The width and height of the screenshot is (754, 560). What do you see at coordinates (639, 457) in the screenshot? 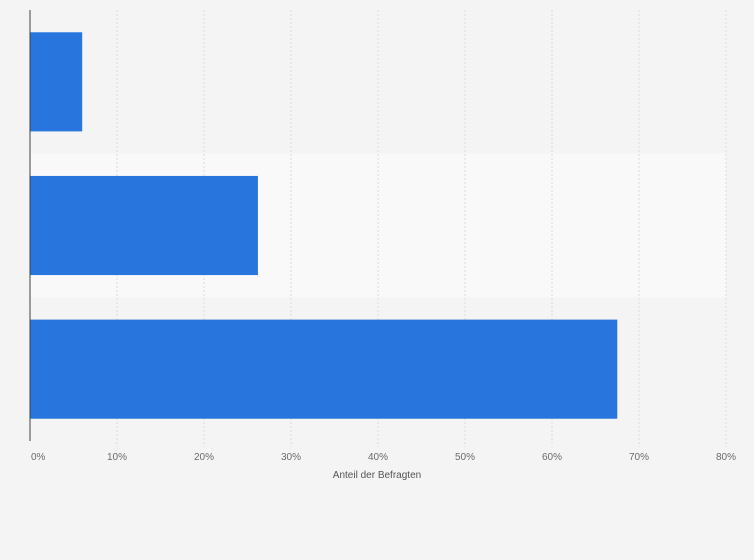
I see `x-tick-label: 70%` at bounding box center [639, 457].